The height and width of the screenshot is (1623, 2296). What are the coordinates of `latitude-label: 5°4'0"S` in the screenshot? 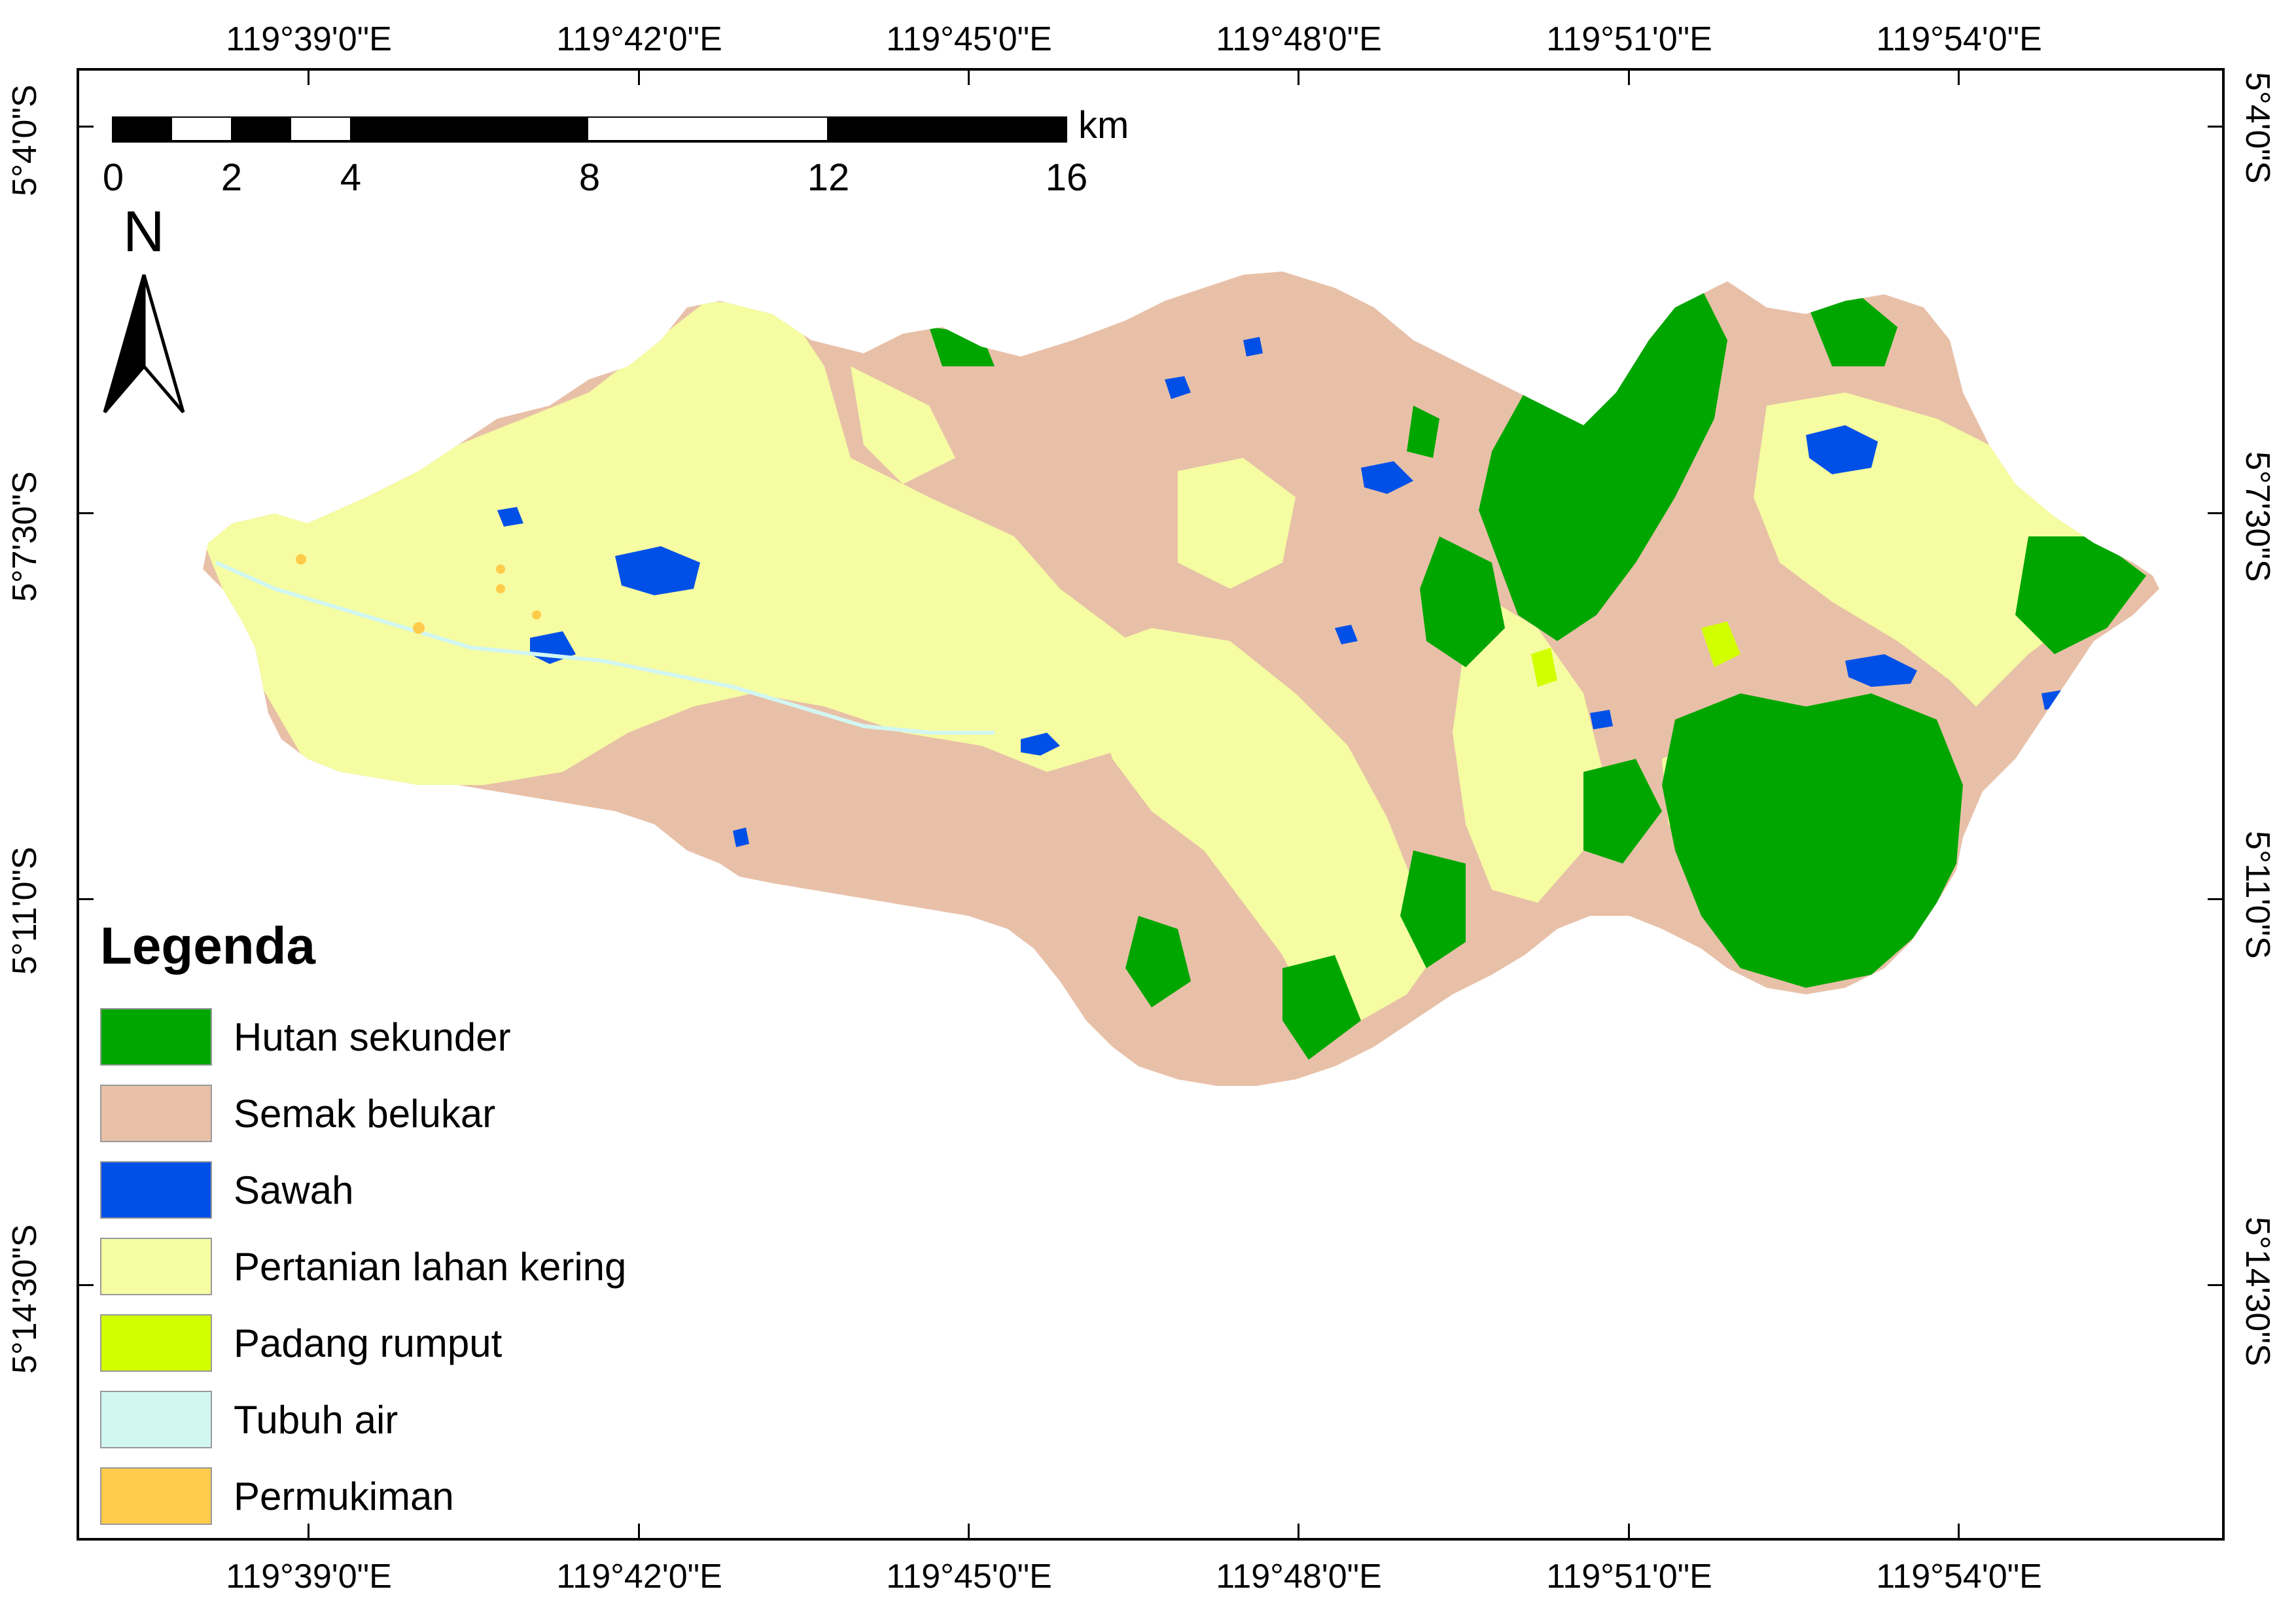 It's located at (2257, 128).